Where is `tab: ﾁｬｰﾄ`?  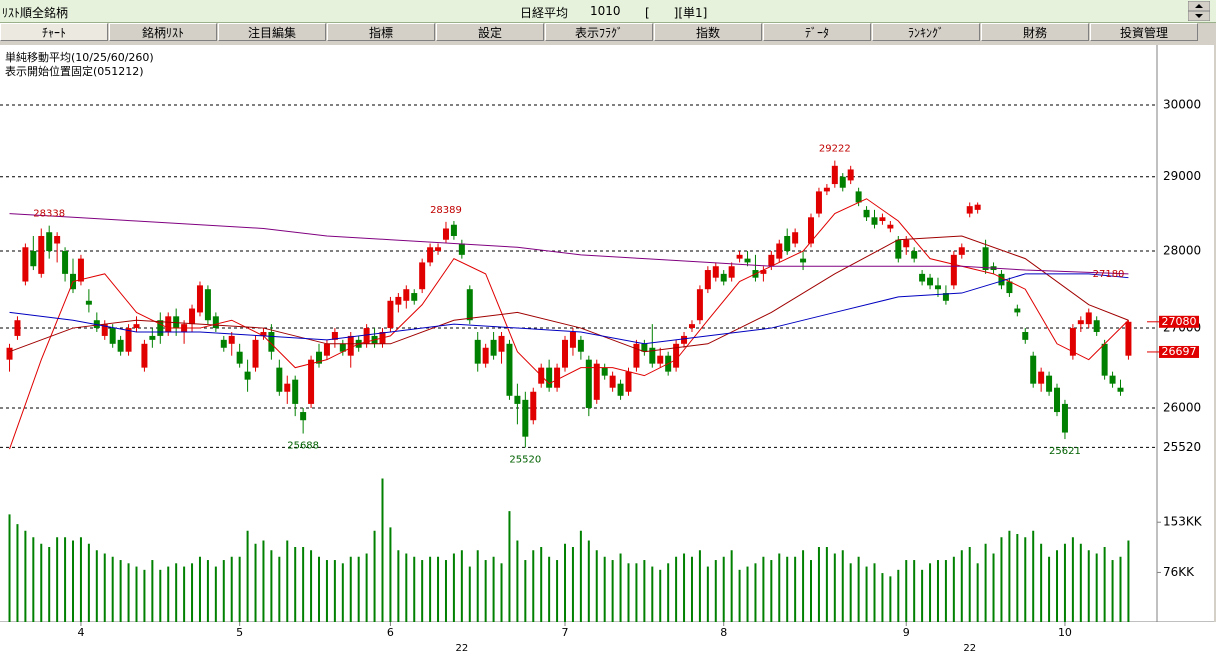
tab: ﾁｬｰﾄ is located at coordinates (54, 32).